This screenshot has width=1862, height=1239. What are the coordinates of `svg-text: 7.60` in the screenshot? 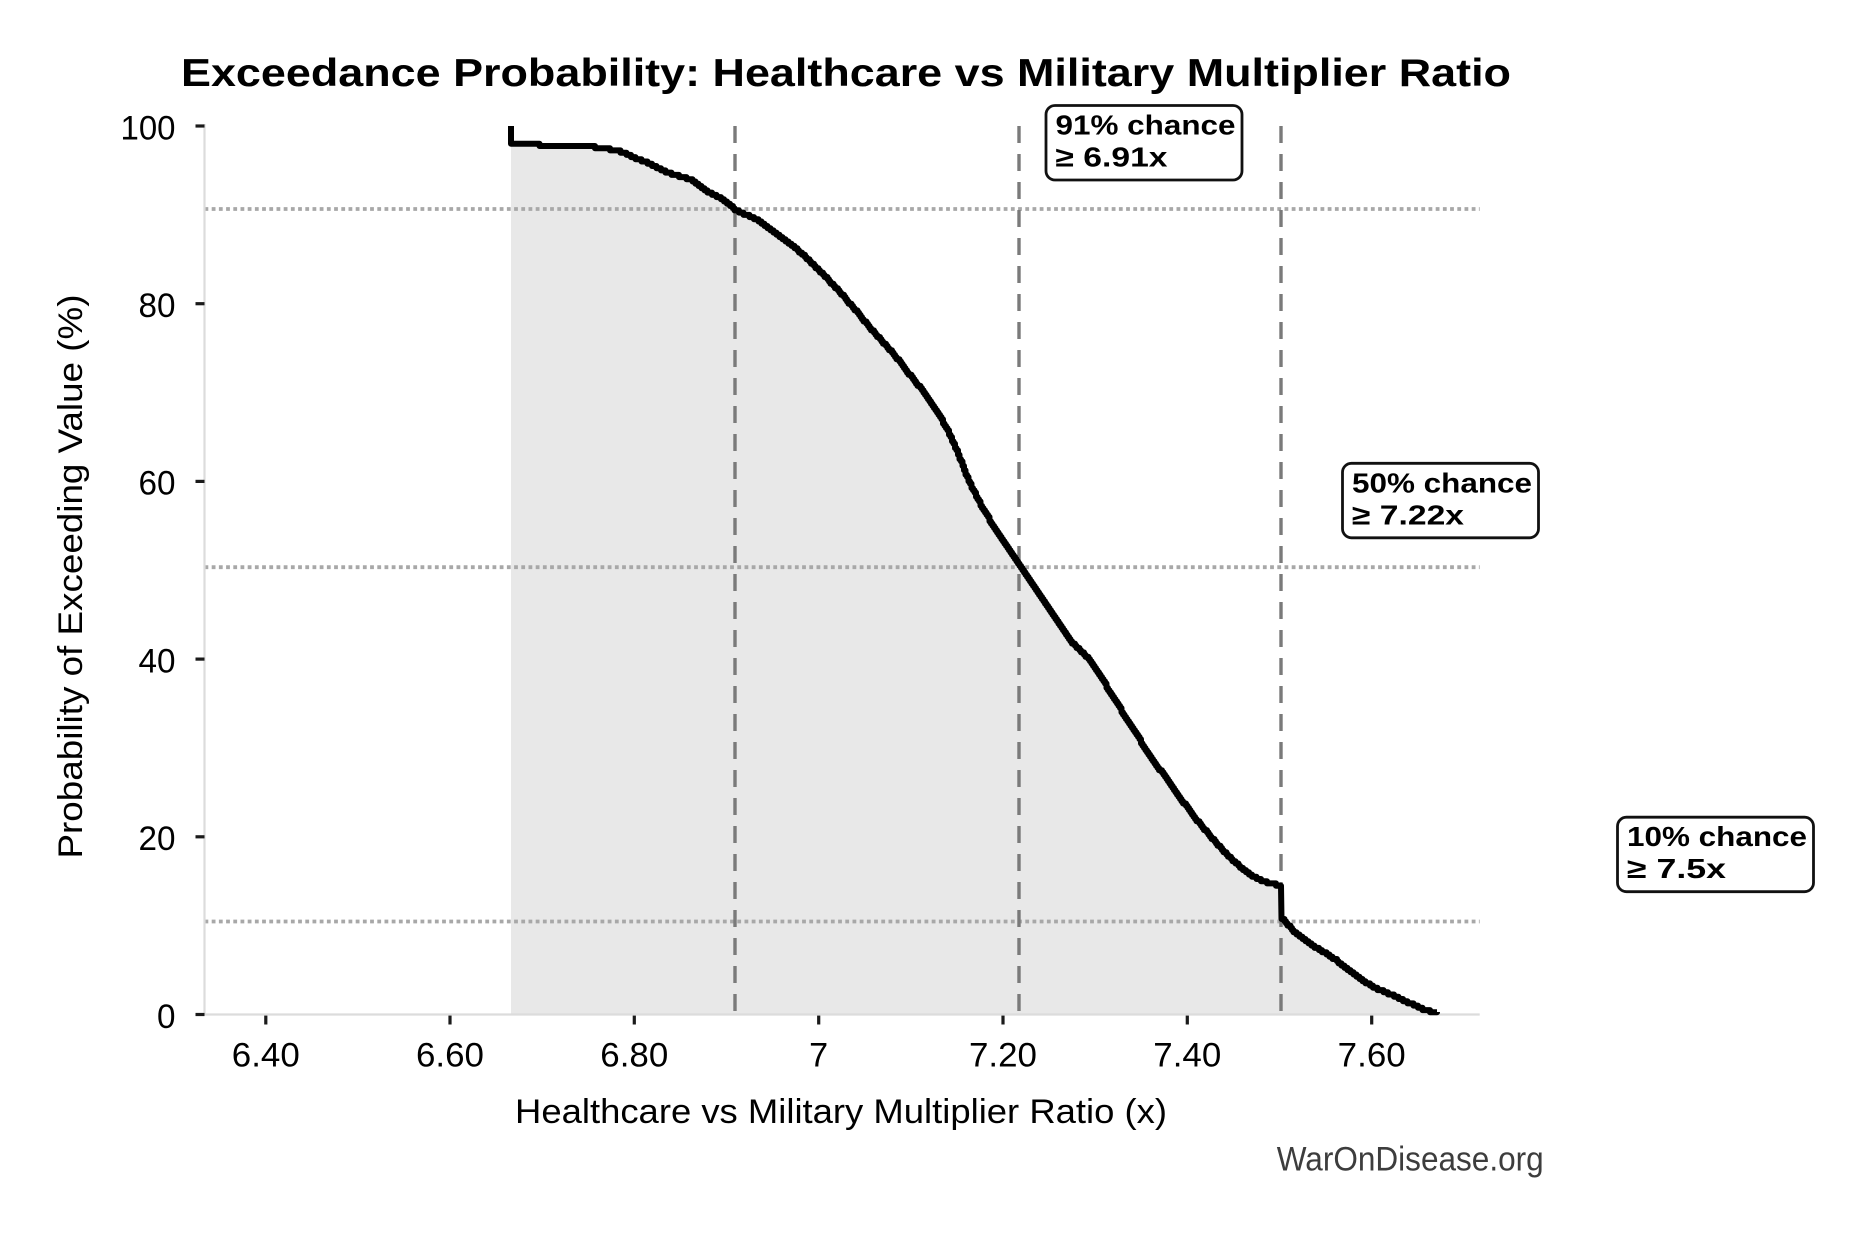 It's located at (1372, 1056).